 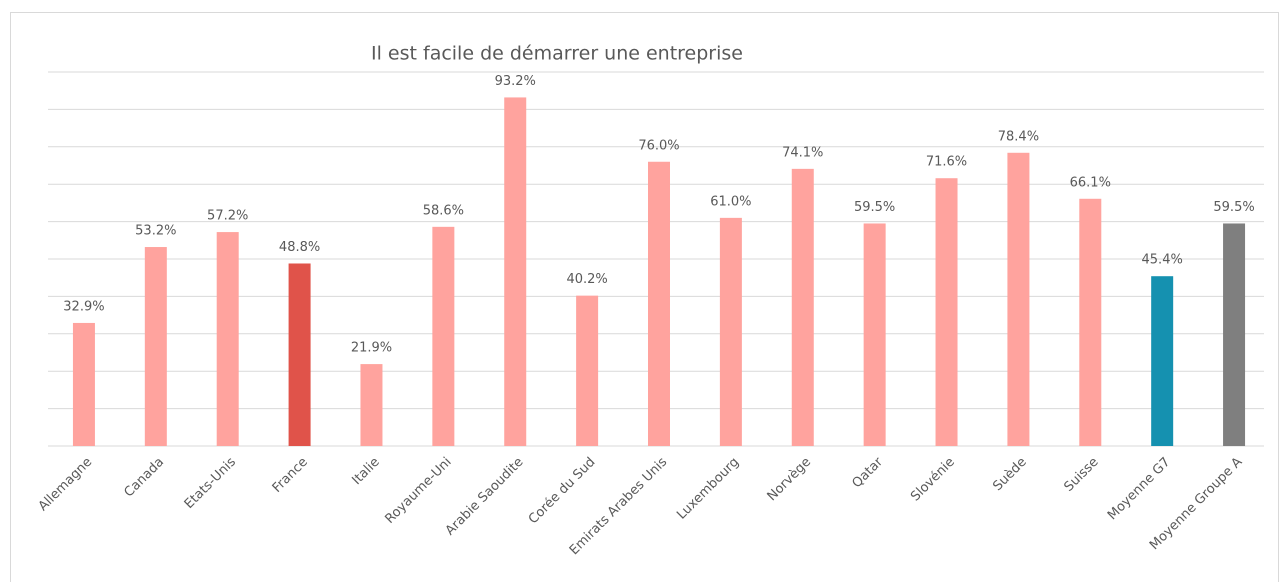 What do you see at coordinates (562, 491) in the screenshot?
I see `x-tick-label: Corée du Sud` at bounding box center [562, 491].